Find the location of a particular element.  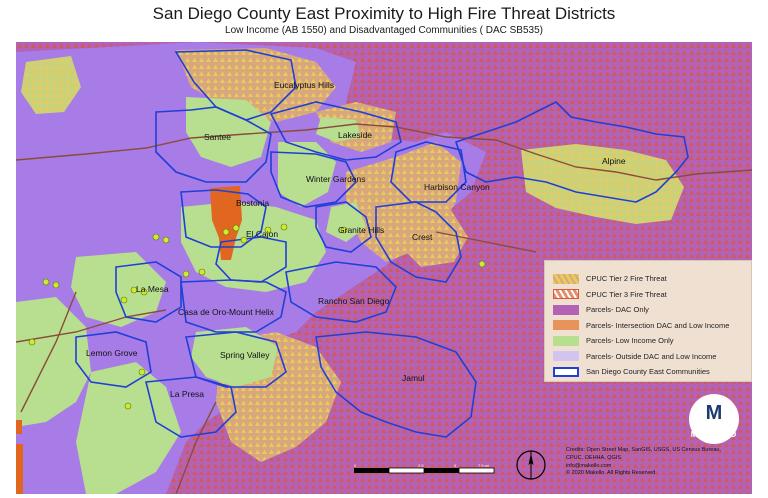

legend-label: Parcels- DAC Only is located at coordinates (617, 310).